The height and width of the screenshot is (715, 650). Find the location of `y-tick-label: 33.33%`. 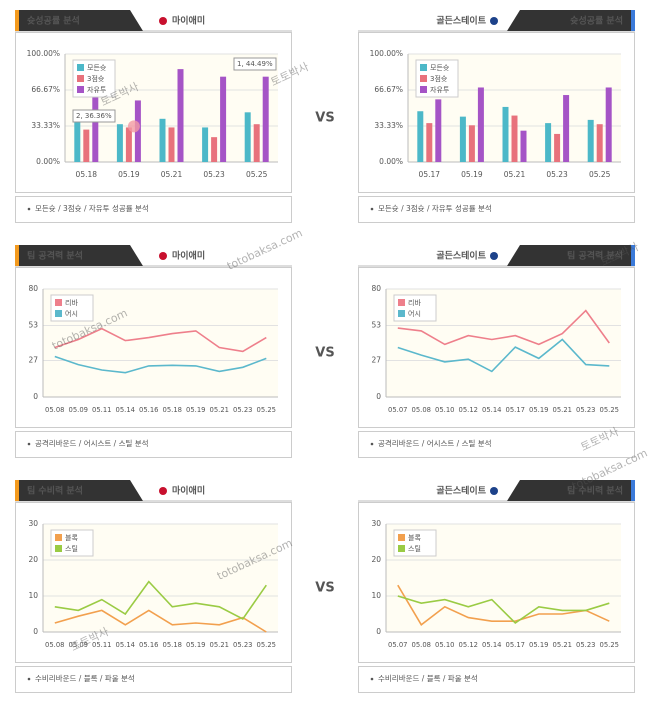

y-tick-label: 33.33% is located at coordinates (388, 125).